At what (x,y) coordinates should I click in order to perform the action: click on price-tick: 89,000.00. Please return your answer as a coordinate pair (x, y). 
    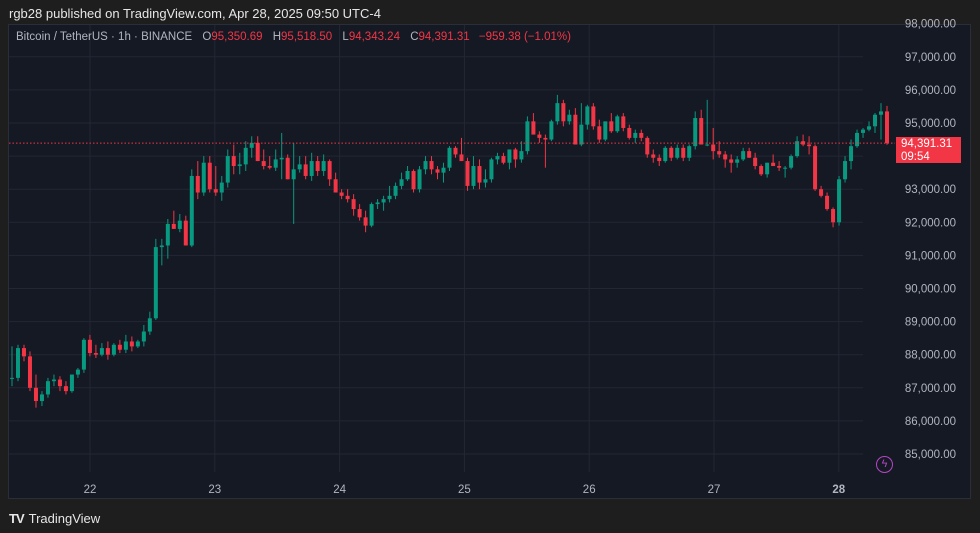
    Looking at the image, I should click on (930, 323).